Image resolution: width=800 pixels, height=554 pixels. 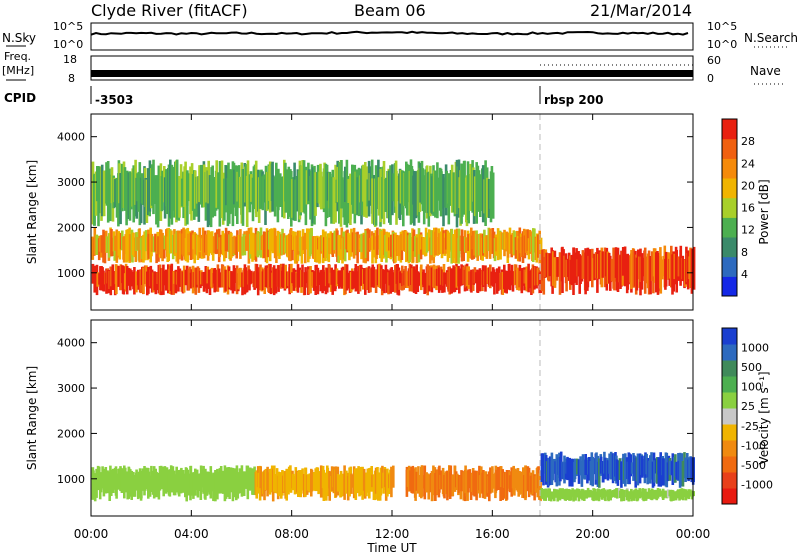 I want to click on time-tick-label: 20:00, so click(x=592, y=534).